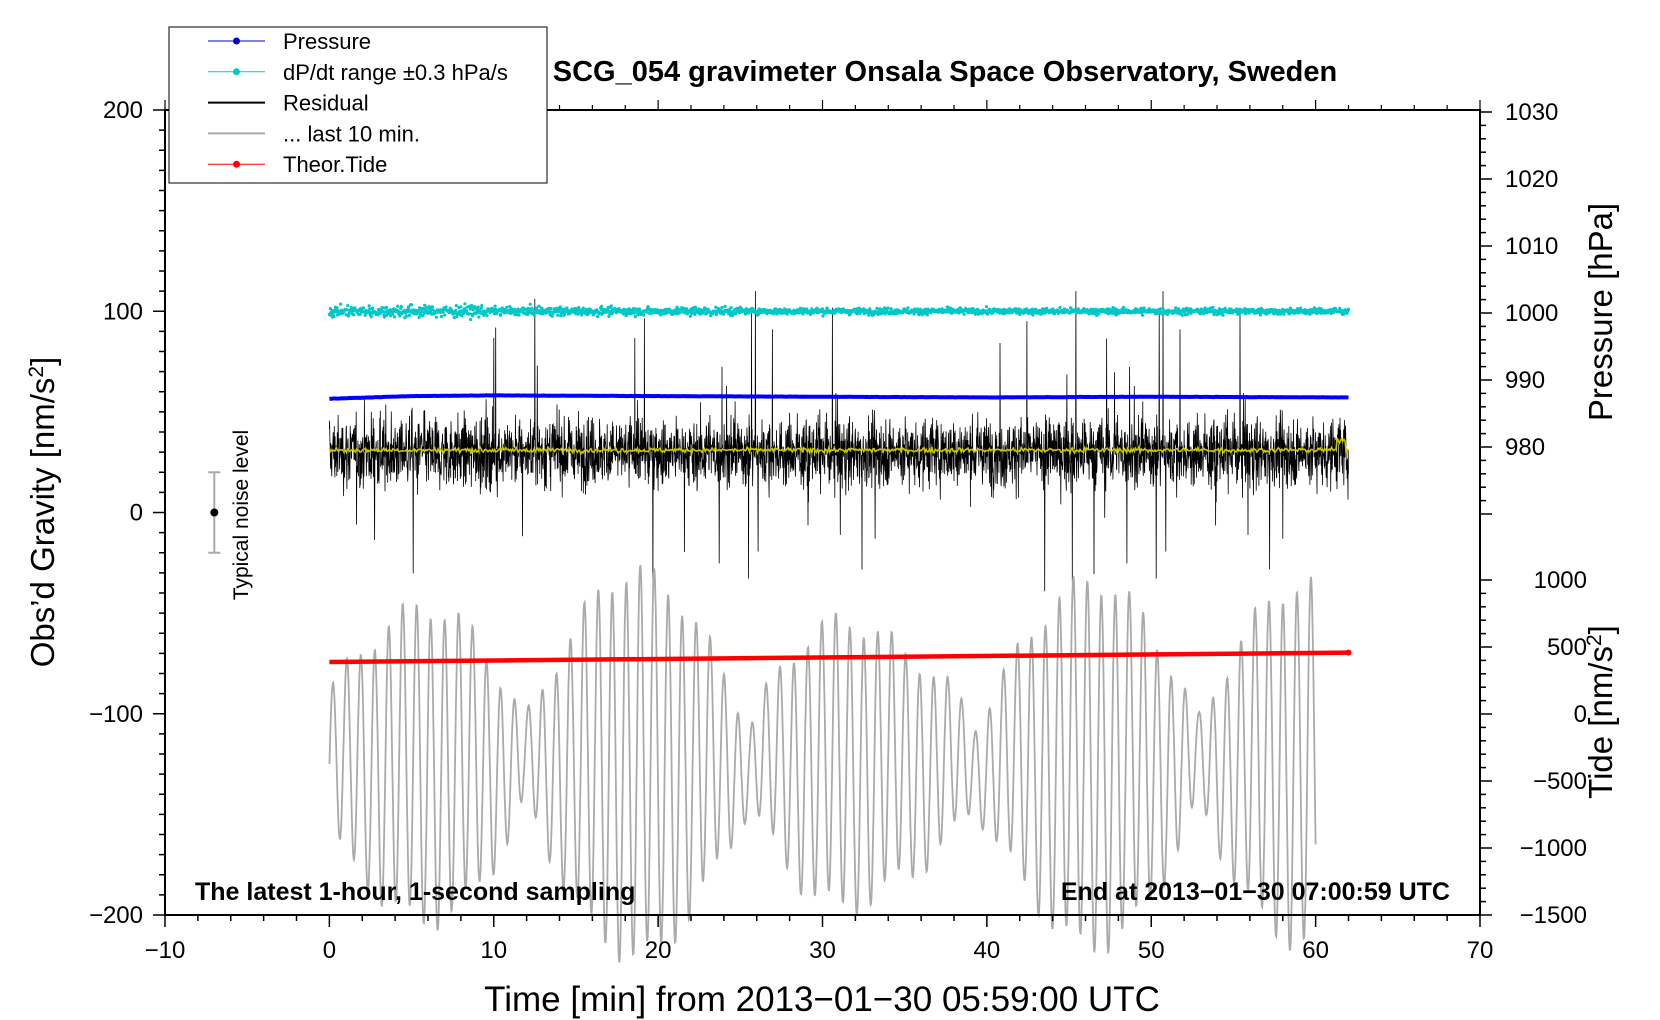  Describe the element at coordinates (1255, 892) in the screenshot. I see `end-time-annotation: End at 2013−01−30 07:00:59 UTC` at that location.